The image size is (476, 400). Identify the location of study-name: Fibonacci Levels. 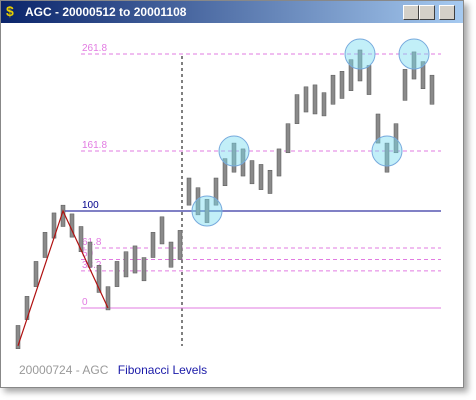
(162, 370).